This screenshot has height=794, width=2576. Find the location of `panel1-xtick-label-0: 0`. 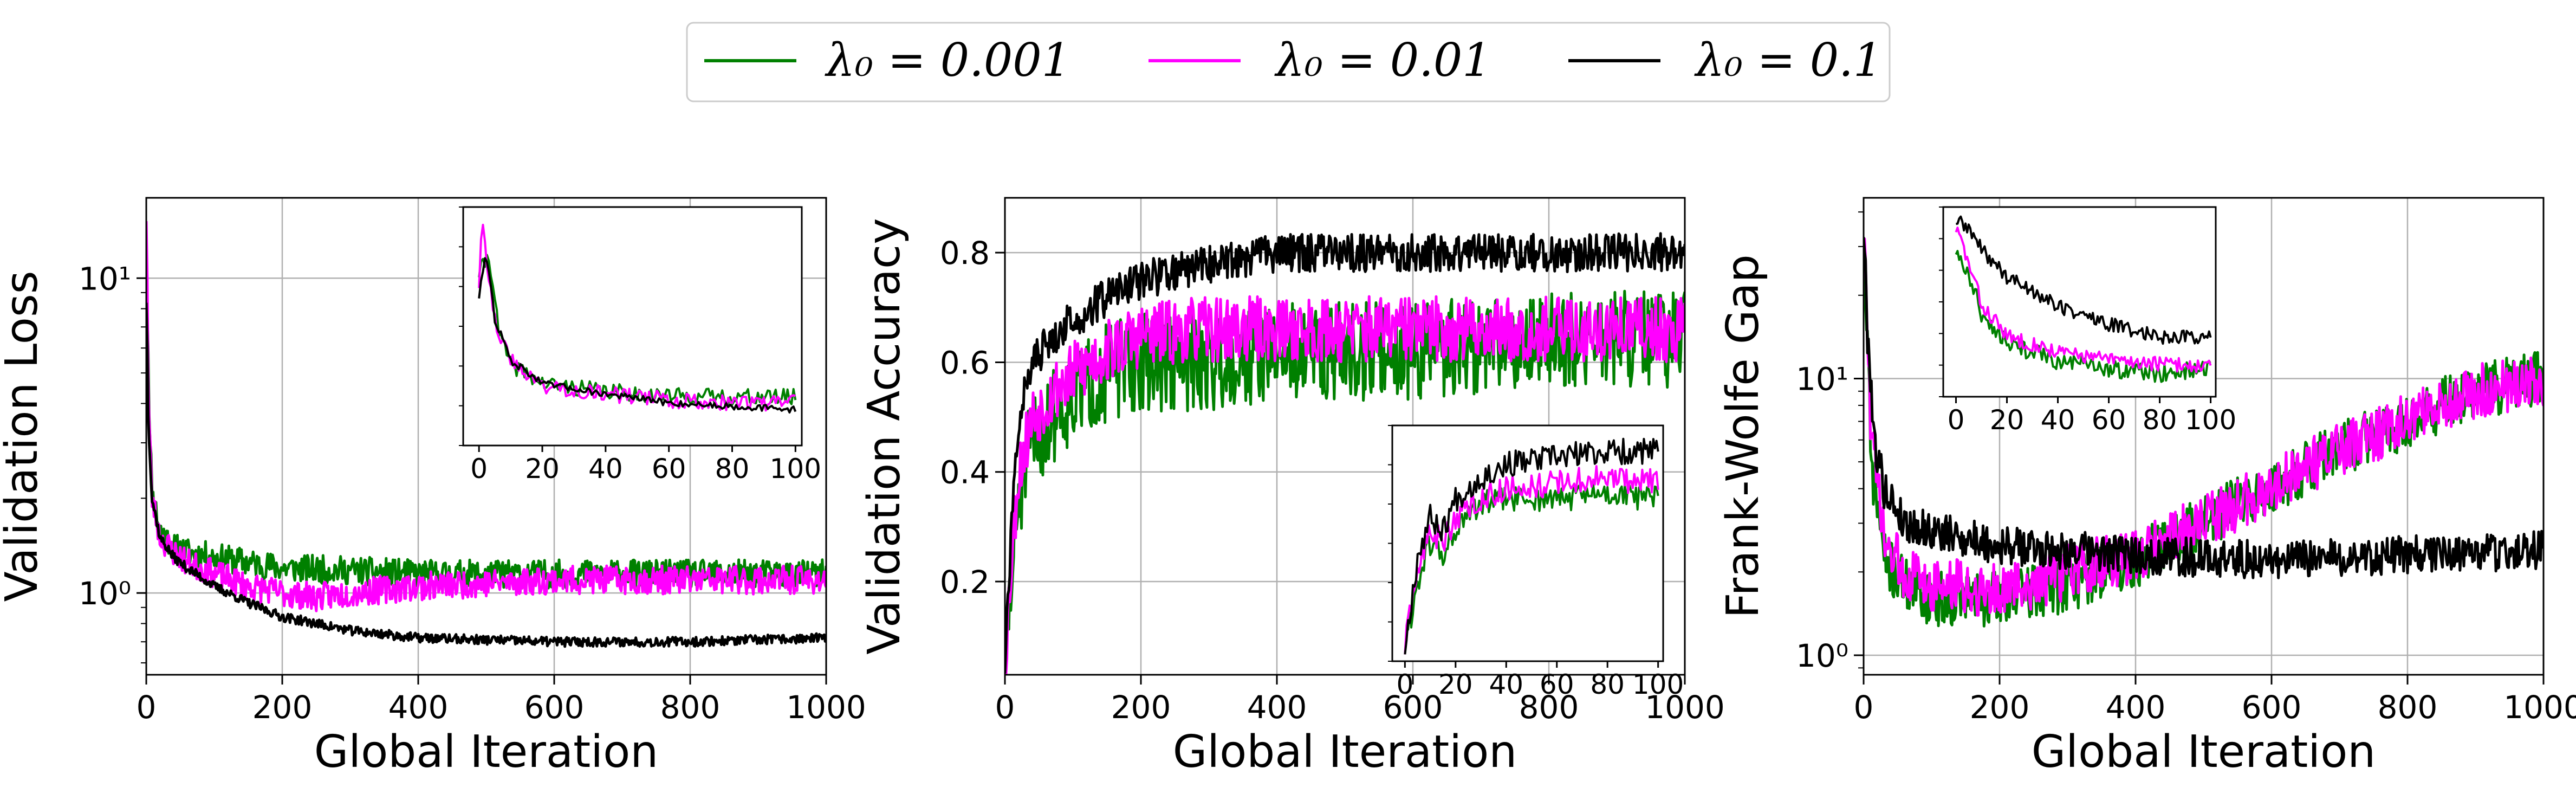

panel1-xtick-label-0: 0 is located at coordinates (1005, 707).